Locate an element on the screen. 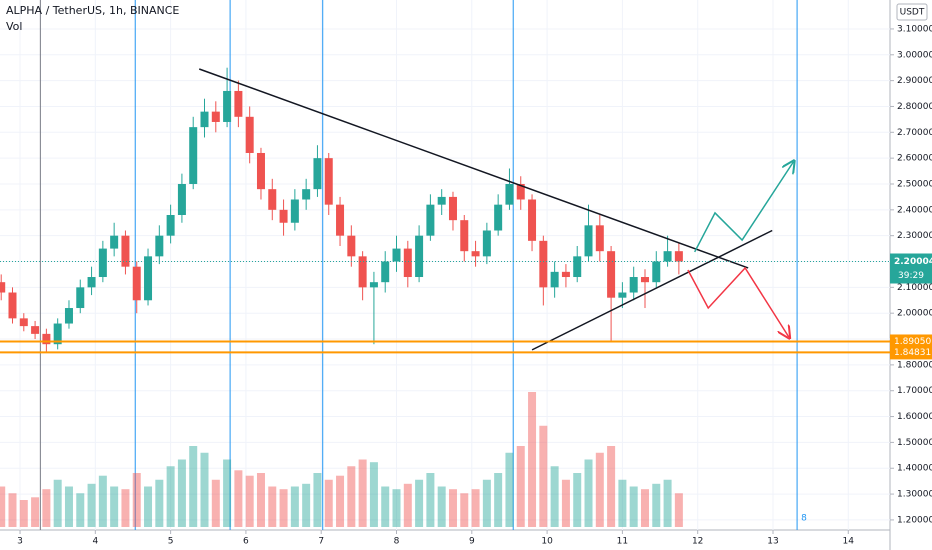 Image resolution: width=932 pixels, height=550 pixels. vertical-line-label: 8 is located at coordinates (804, 519).